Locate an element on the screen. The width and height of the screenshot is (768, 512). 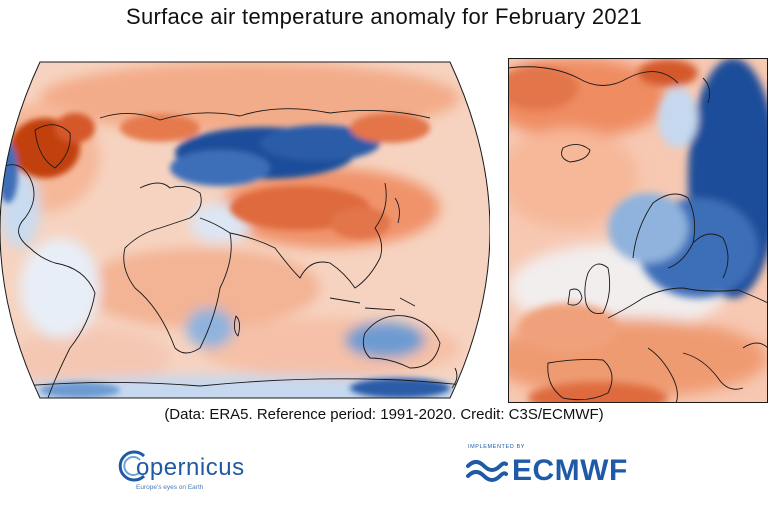
copernicus-wordmark: opernicus is located at coordinates (190, 467).